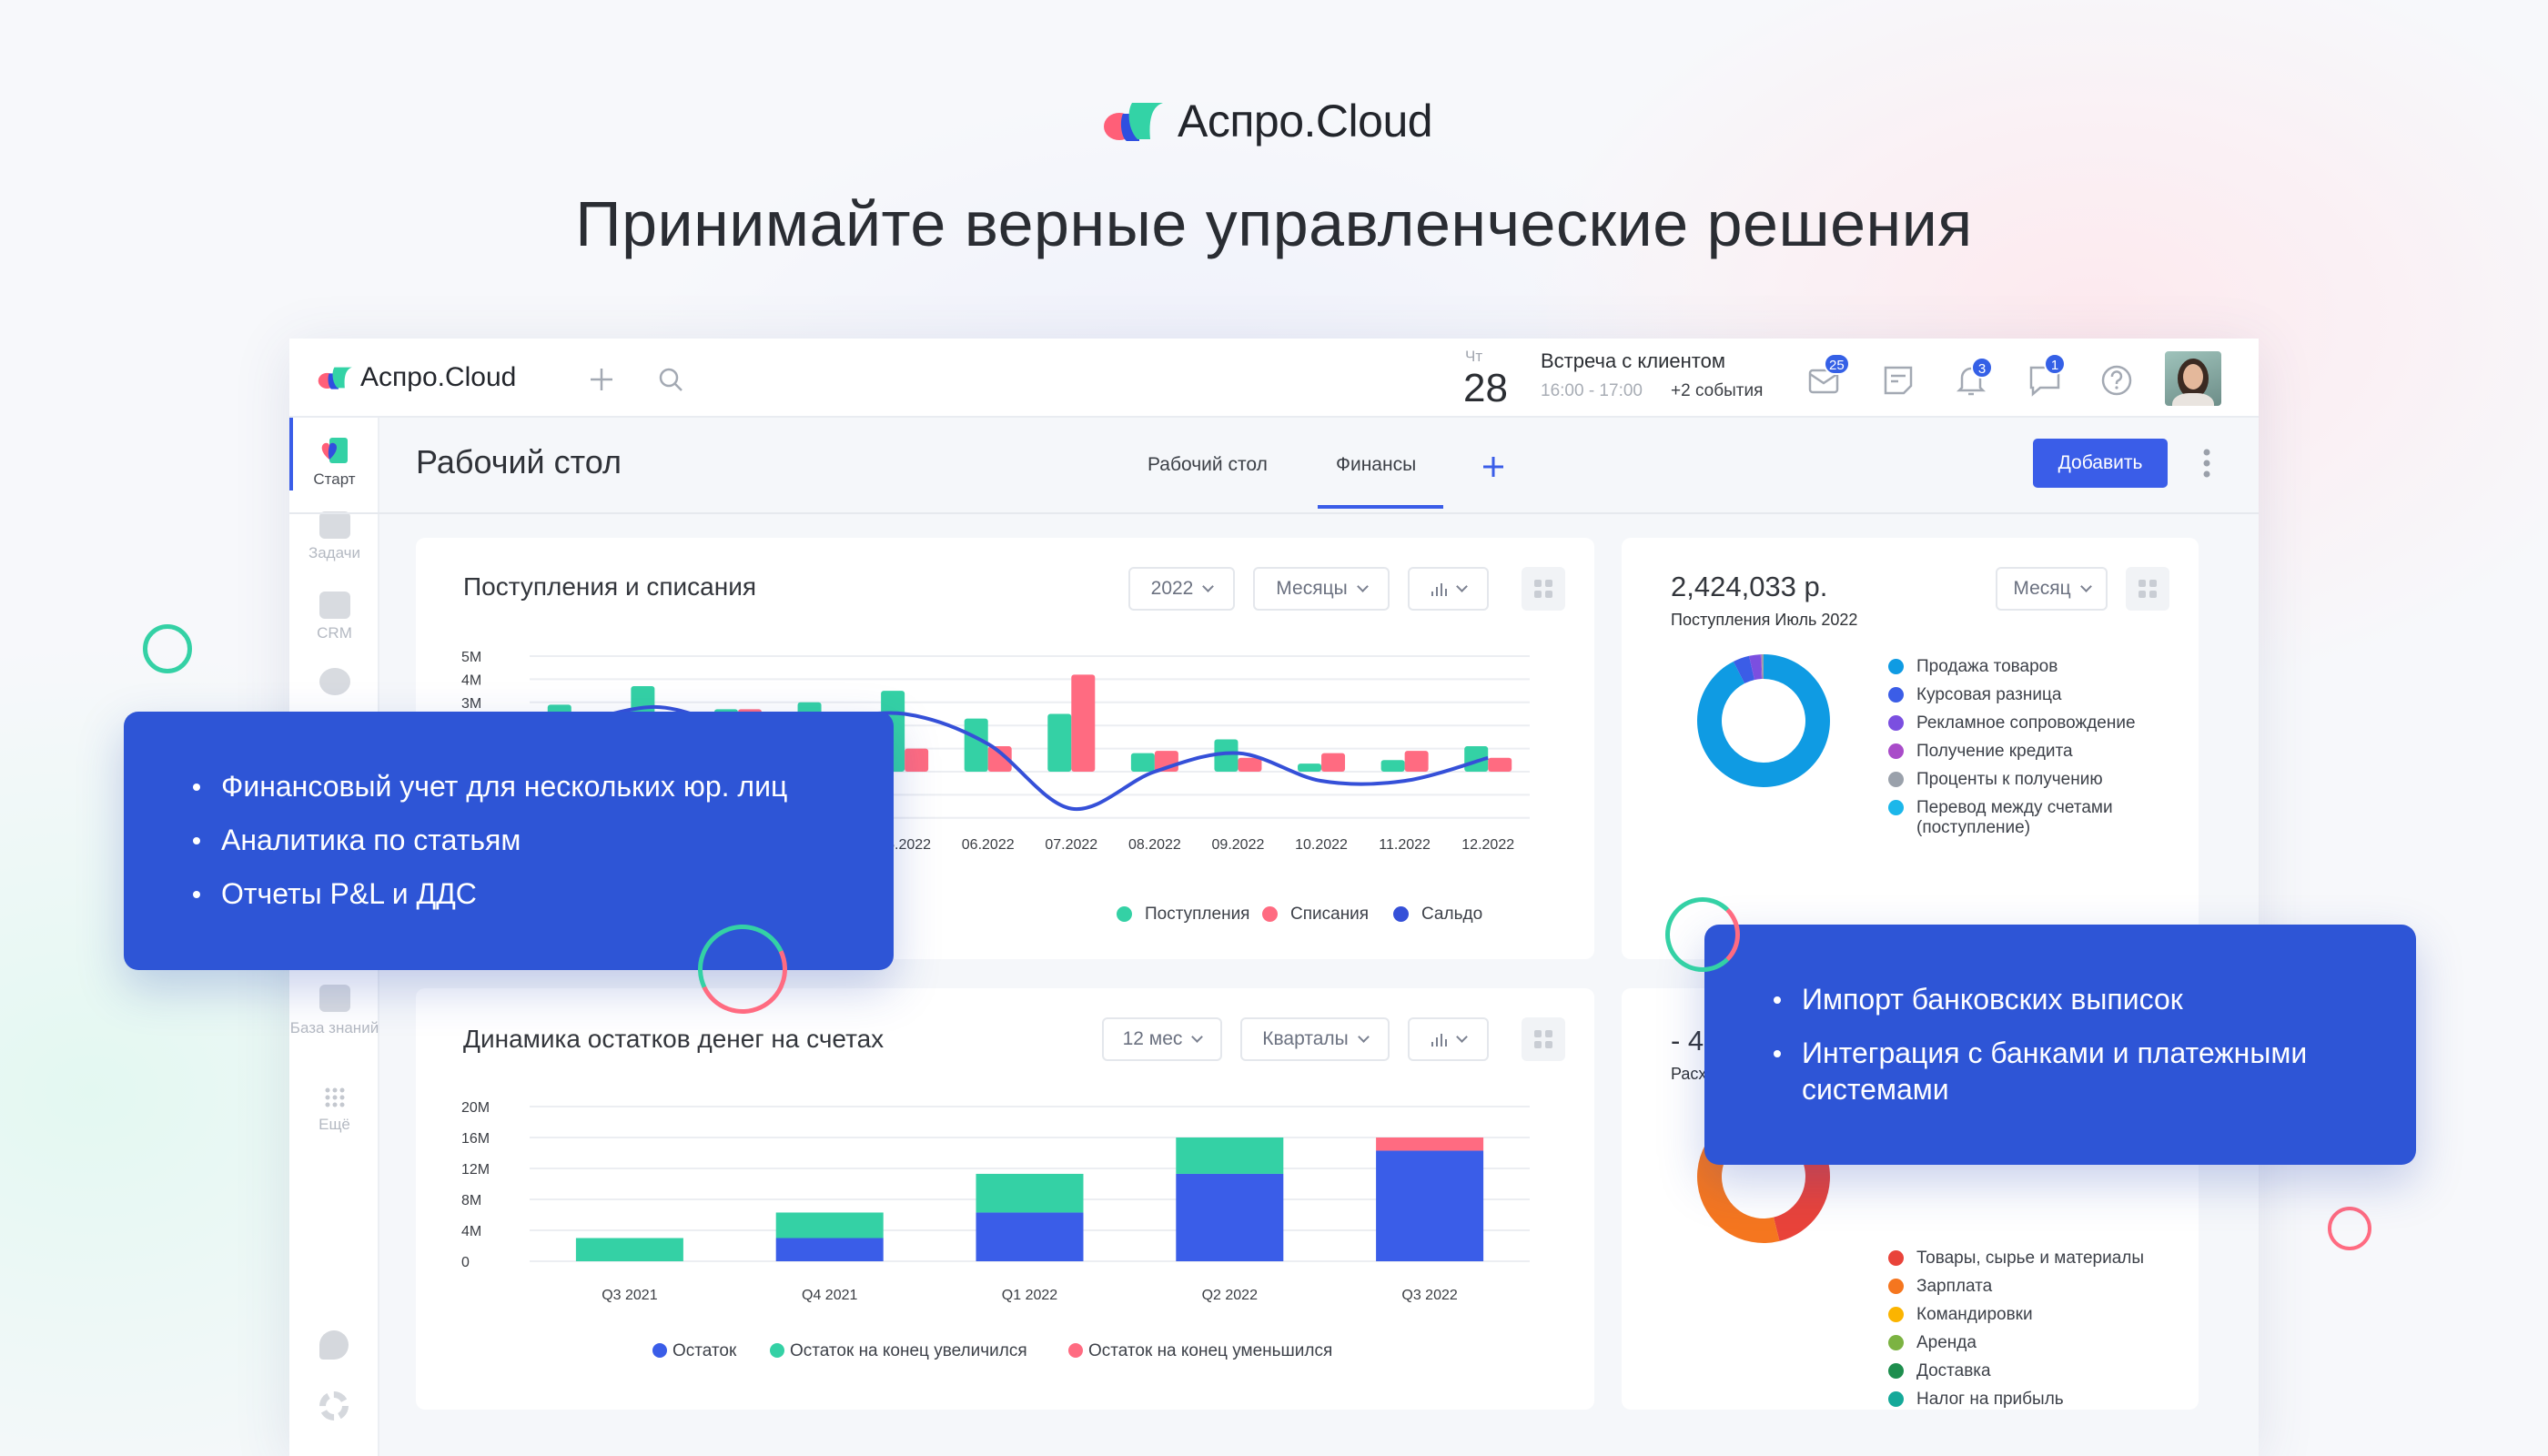  What do you see at coordinates (674, 1039) in the screenshot?
I see `card-title: Динамика остатков денег на счетах` at bounding box center [674, 1039].